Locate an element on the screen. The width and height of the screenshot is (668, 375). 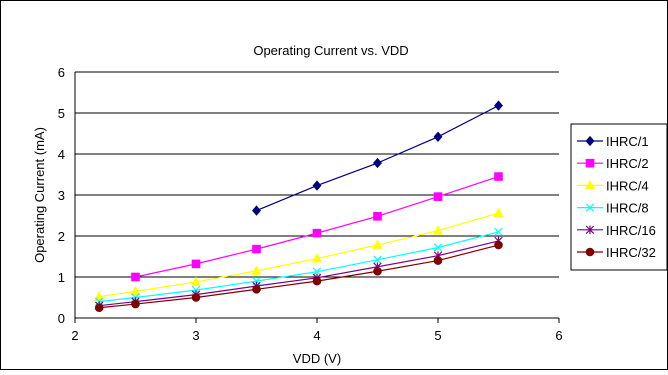
legend: IHRC/1 IHRC/2 IHRC/4 IHRC/8 IHRC/16 IHRC/32 is located at coordinates (619, 197).